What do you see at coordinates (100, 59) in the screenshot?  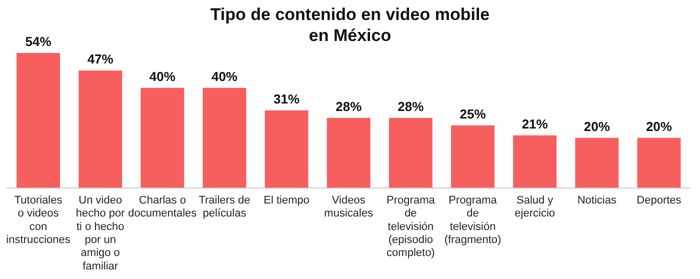 I see `data-label: 47%` at bounding box center [100, 59].